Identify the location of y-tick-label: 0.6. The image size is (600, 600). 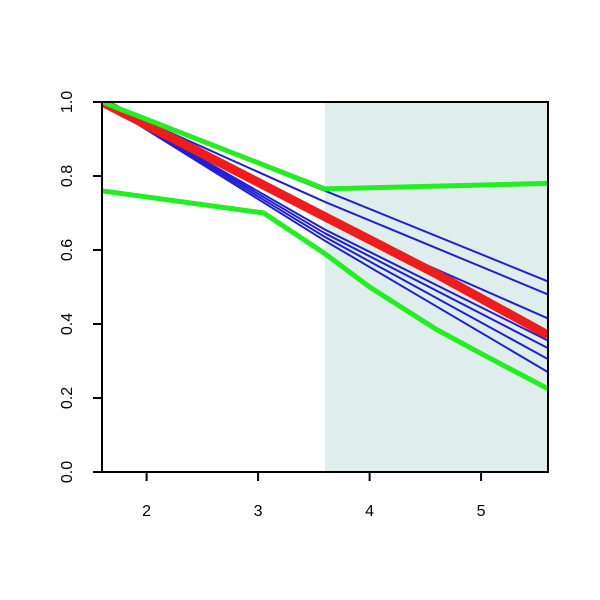
(67, 250).